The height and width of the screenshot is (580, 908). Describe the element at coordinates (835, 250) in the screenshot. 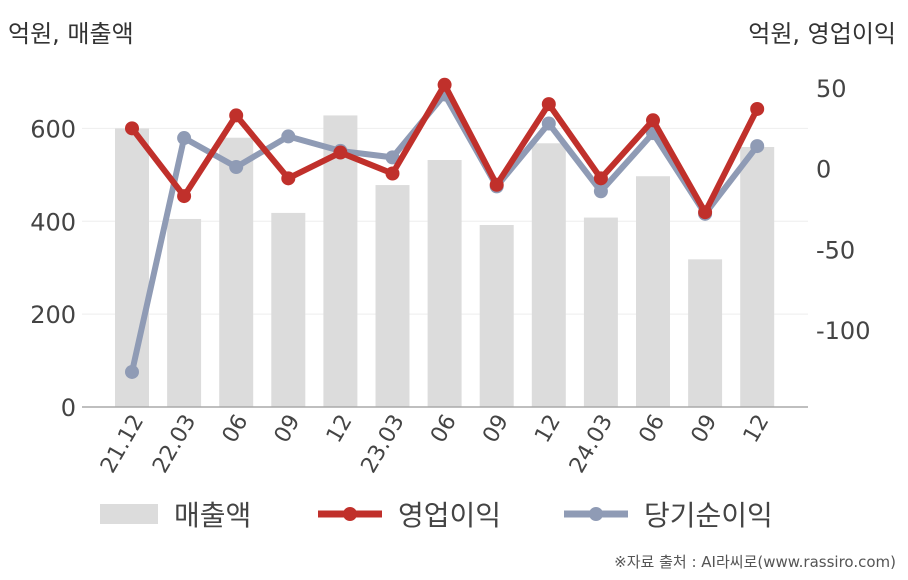

I see `right-axis-tick-label: -50` at that location.